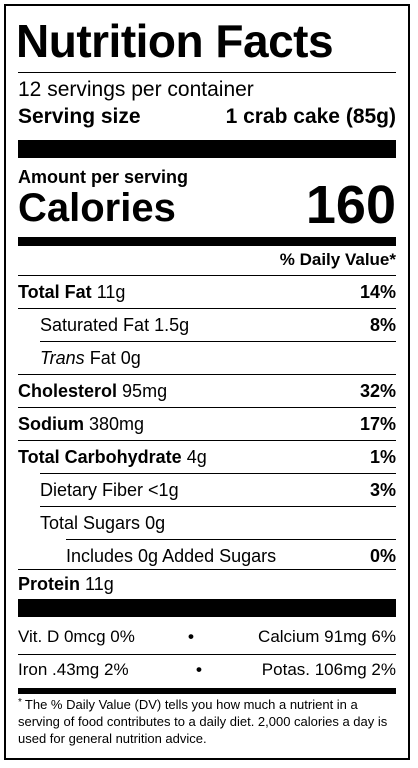 The width and height of the screenshot is (418, 768). Describe the element at coordinates (377, 424) in the screenshot. I see `nutrient-dv: 17%` at that location.